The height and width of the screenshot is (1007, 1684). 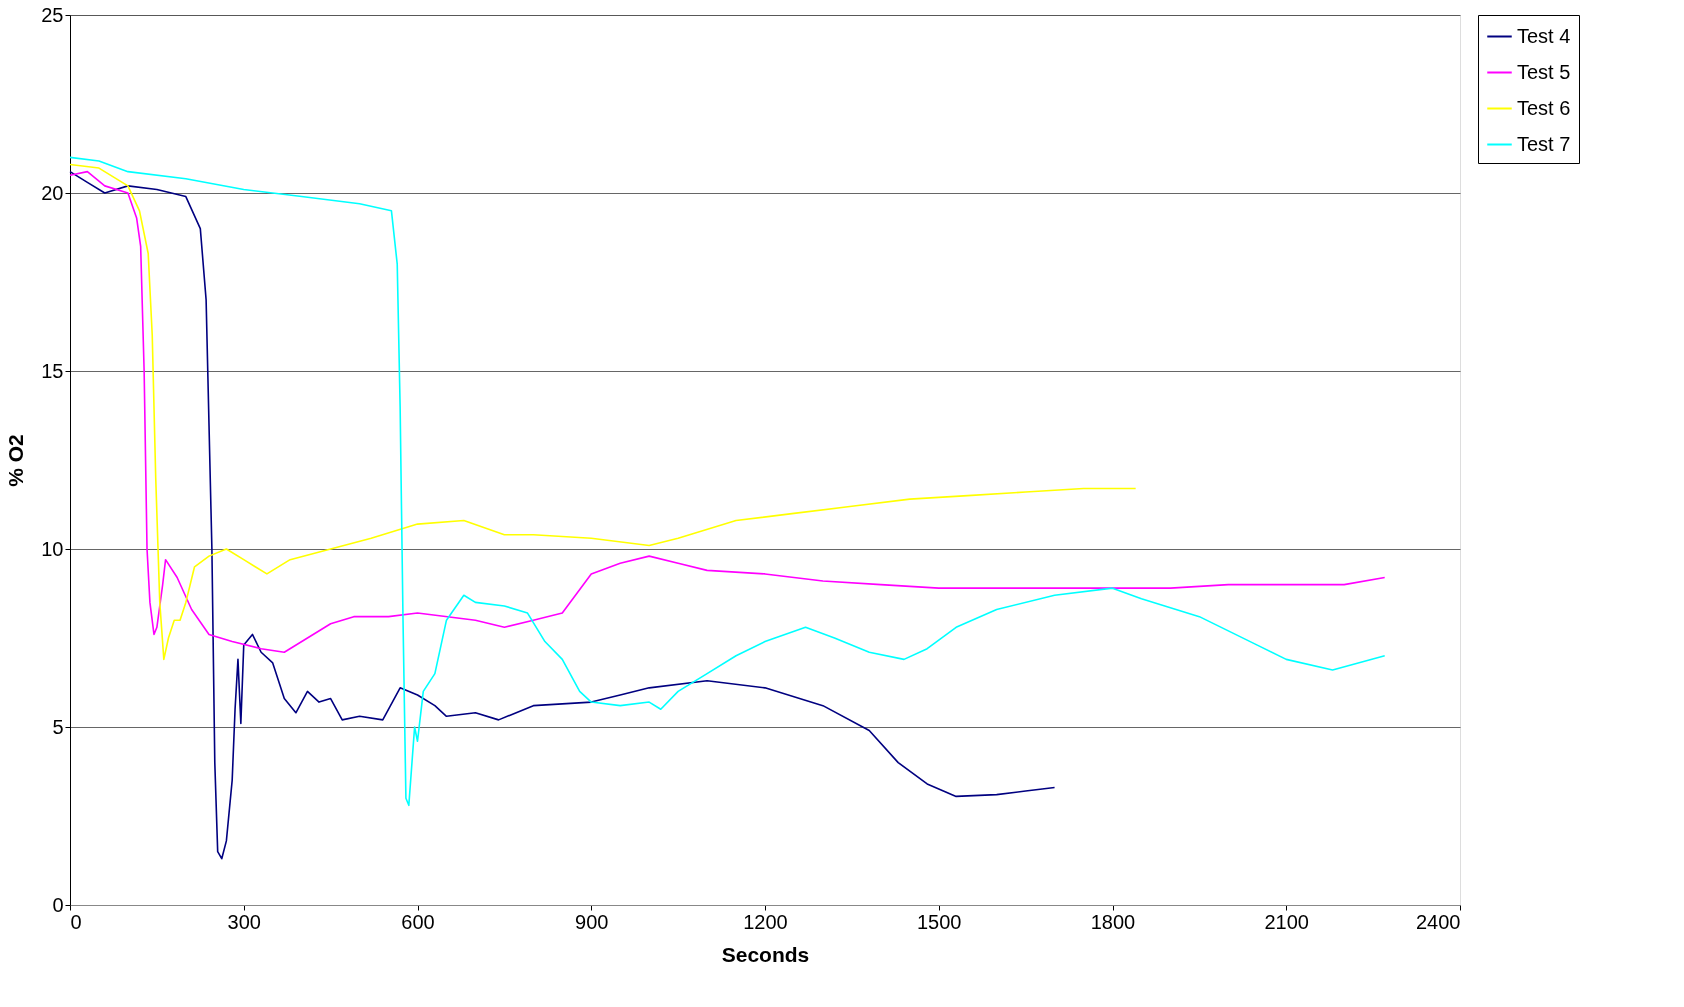 What do you see at coordinates (52, 192) in the screenshot?
I see `y-tick-label: 20` at bounding box center [52, 192].